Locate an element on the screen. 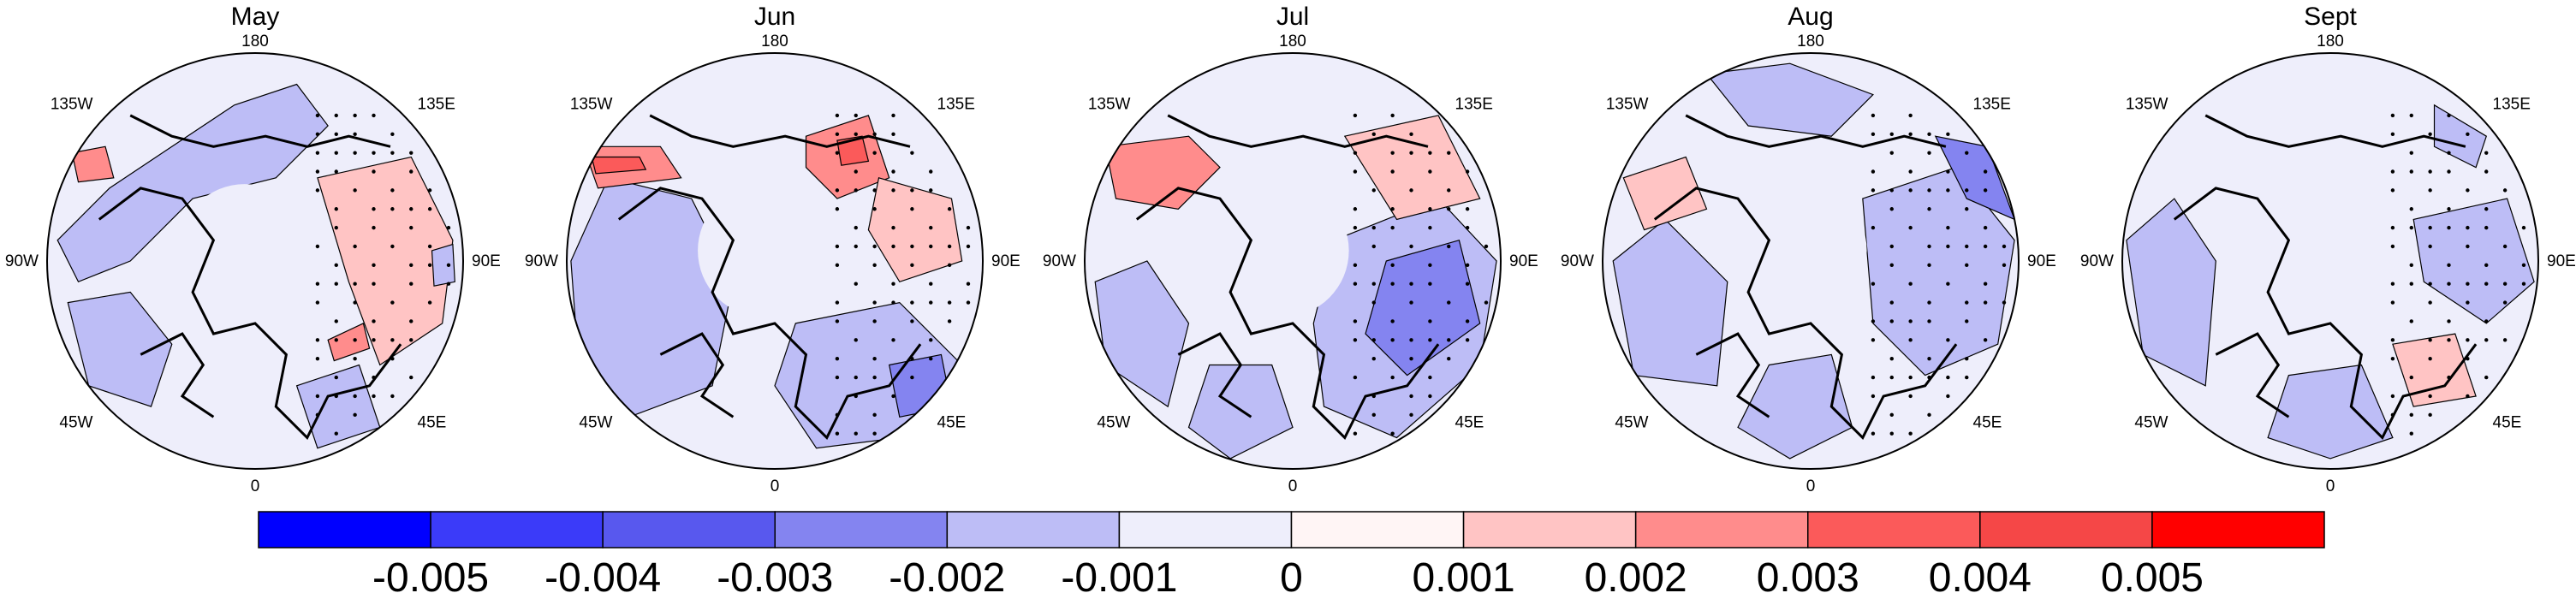 This screenshot has height=593, width=2576. panel-title: Jun is located at coordinates (775, 17).